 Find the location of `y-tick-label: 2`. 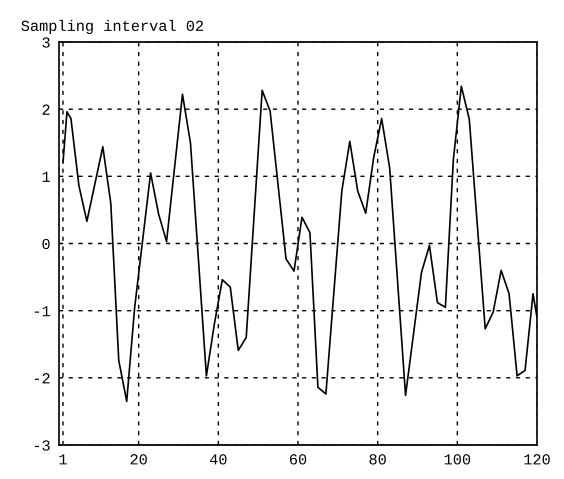

y-tick-label: 2 is located at coordinates (46, 109).